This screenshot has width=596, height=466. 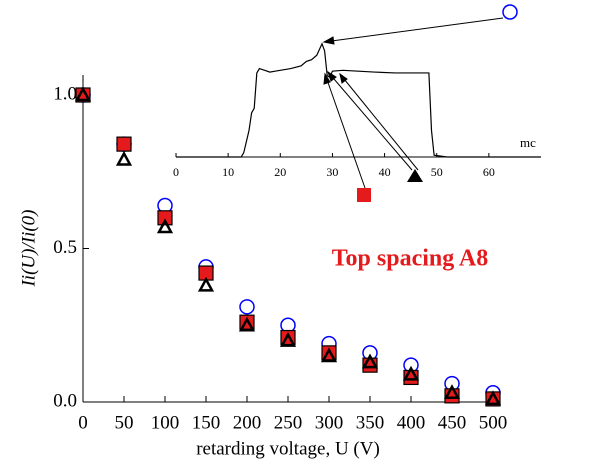 What do you see at coordinates (28, 248) in the screenshot?
I see `y-axis-label: Ii(U)/Ii(0)` at bounding box center [28, 248].